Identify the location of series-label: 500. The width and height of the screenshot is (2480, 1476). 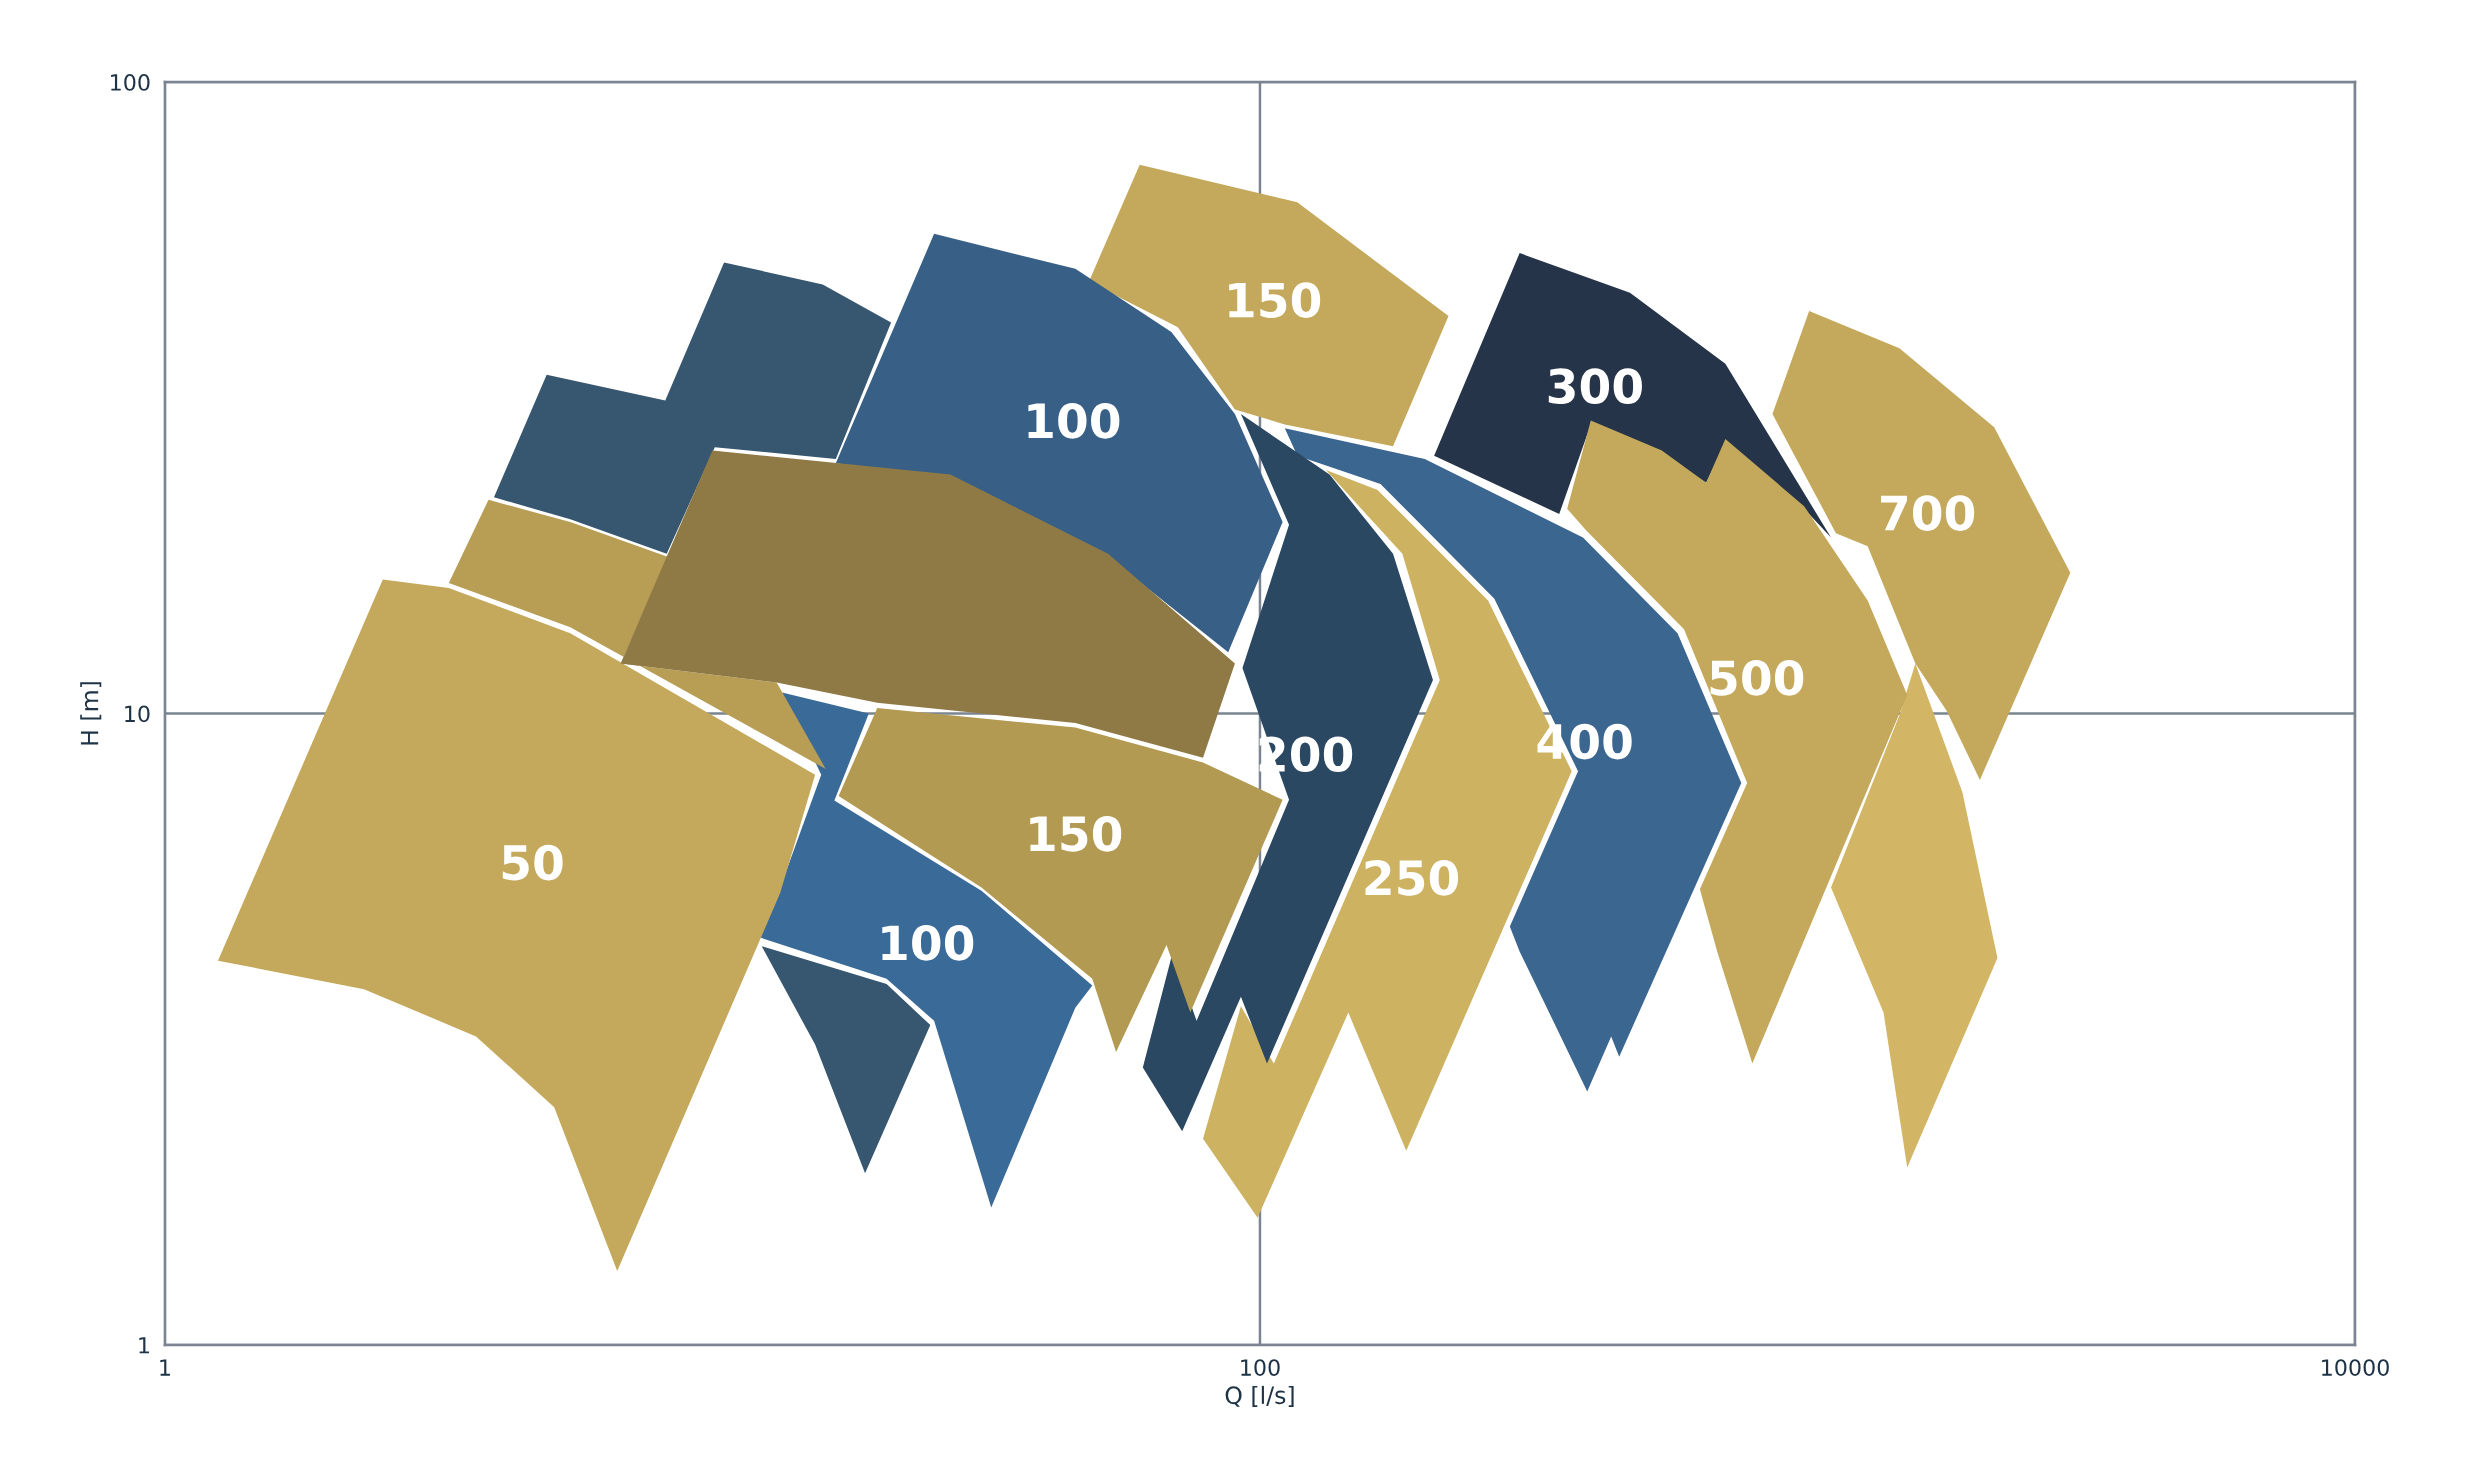
(1757, 678).